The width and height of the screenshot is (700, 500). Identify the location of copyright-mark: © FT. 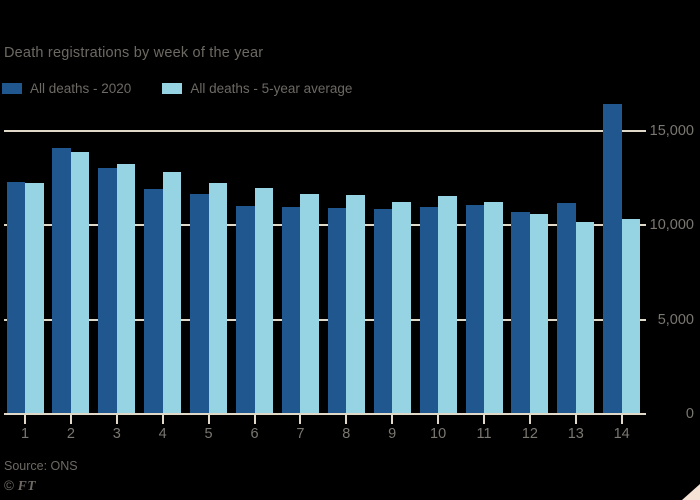
(20, 486).